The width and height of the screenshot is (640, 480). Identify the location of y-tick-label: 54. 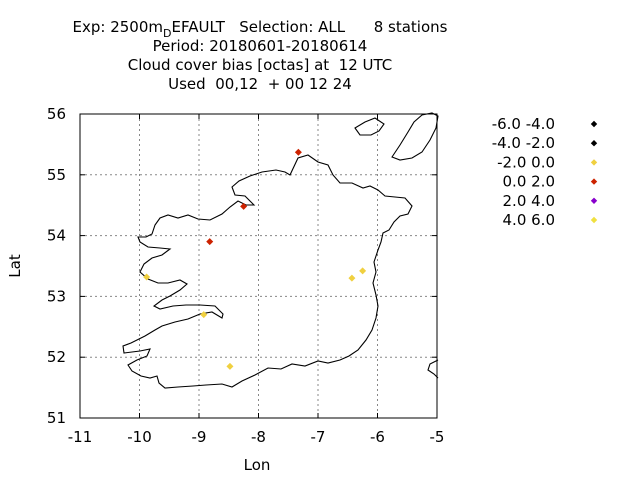
(56, 236).